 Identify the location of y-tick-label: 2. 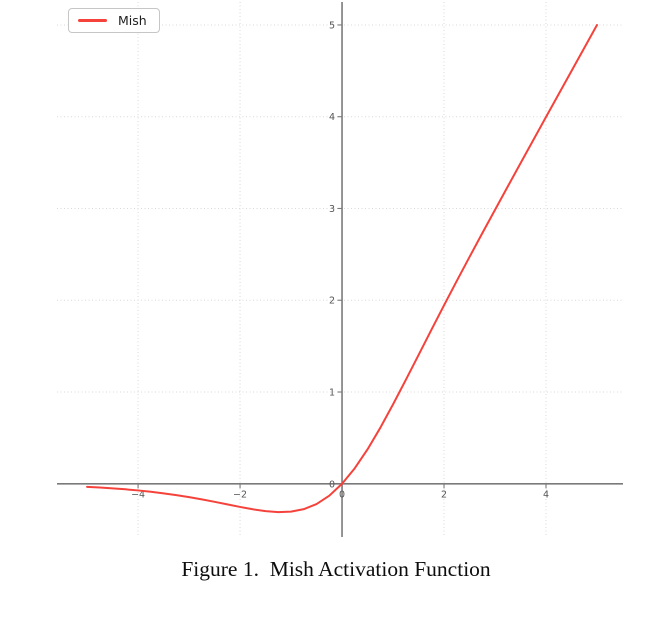
(332, 301).